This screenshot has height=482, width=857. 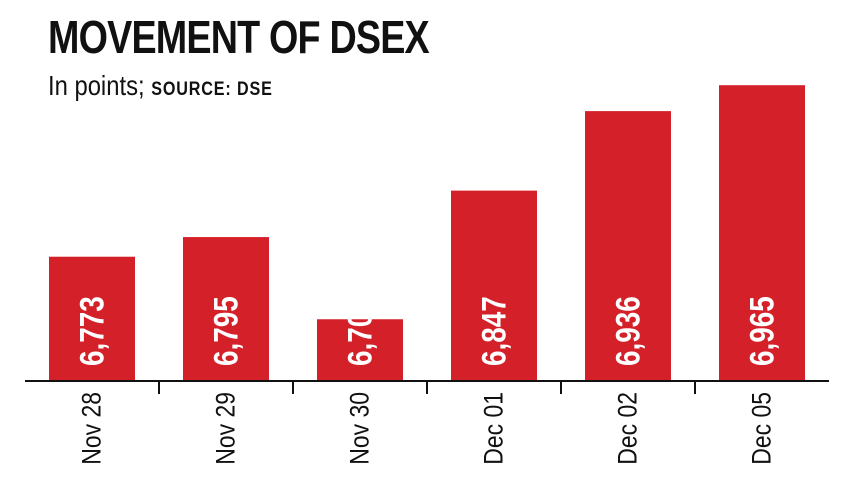 I want to click on x-tick-label: Nov 30, so click(x=360, y=428).